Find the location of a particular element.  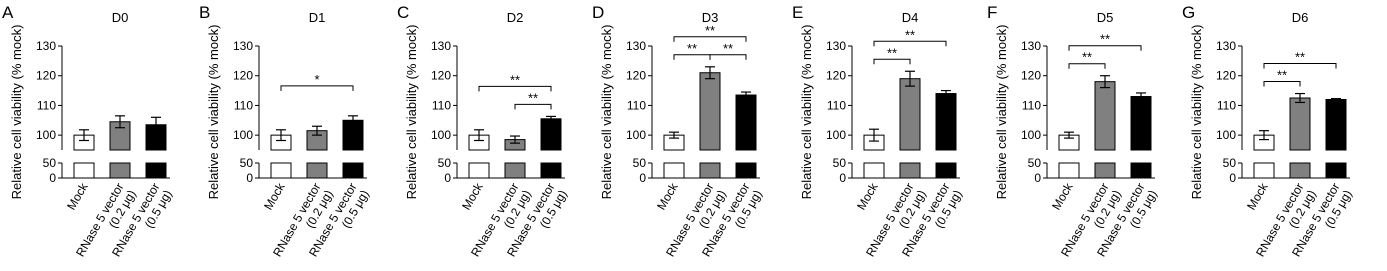

chart-title: D1 is located at coordinates (317, 17).